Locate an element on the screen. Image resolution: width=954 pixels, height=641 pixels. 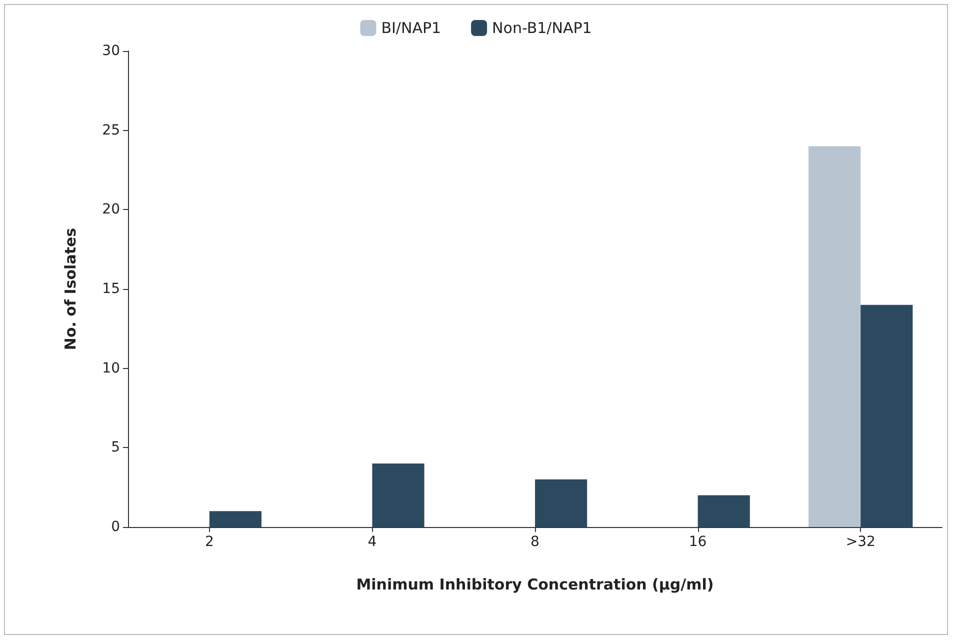
x-tick-label: 2 is located at coordinates (209, 542).